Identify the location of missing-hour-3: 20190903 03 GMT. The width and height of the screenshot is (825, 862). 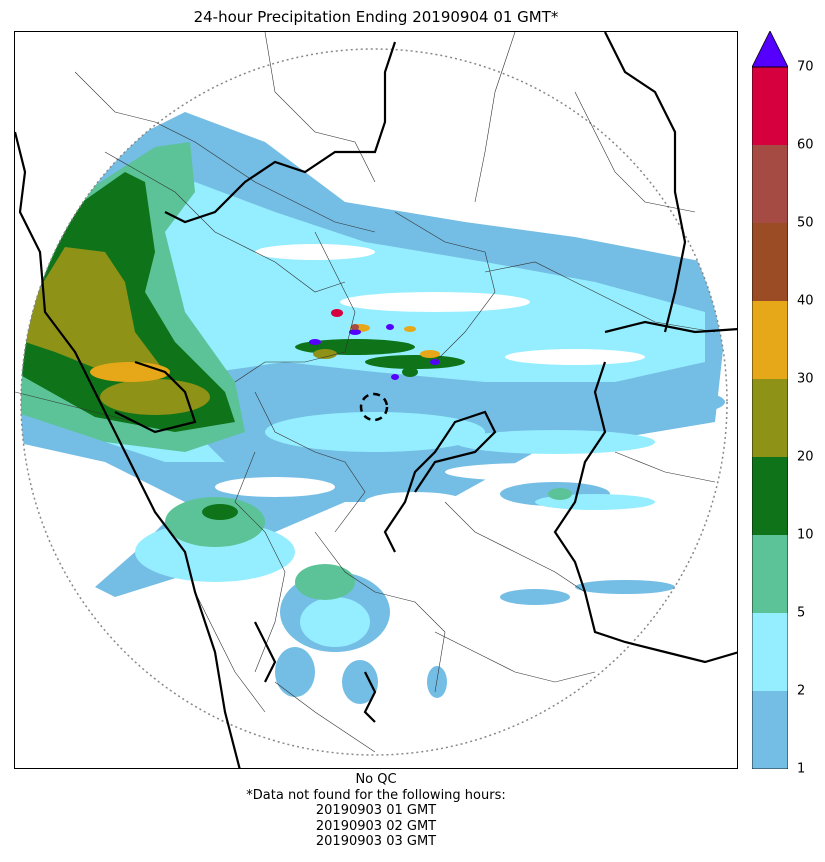
(376, 841).